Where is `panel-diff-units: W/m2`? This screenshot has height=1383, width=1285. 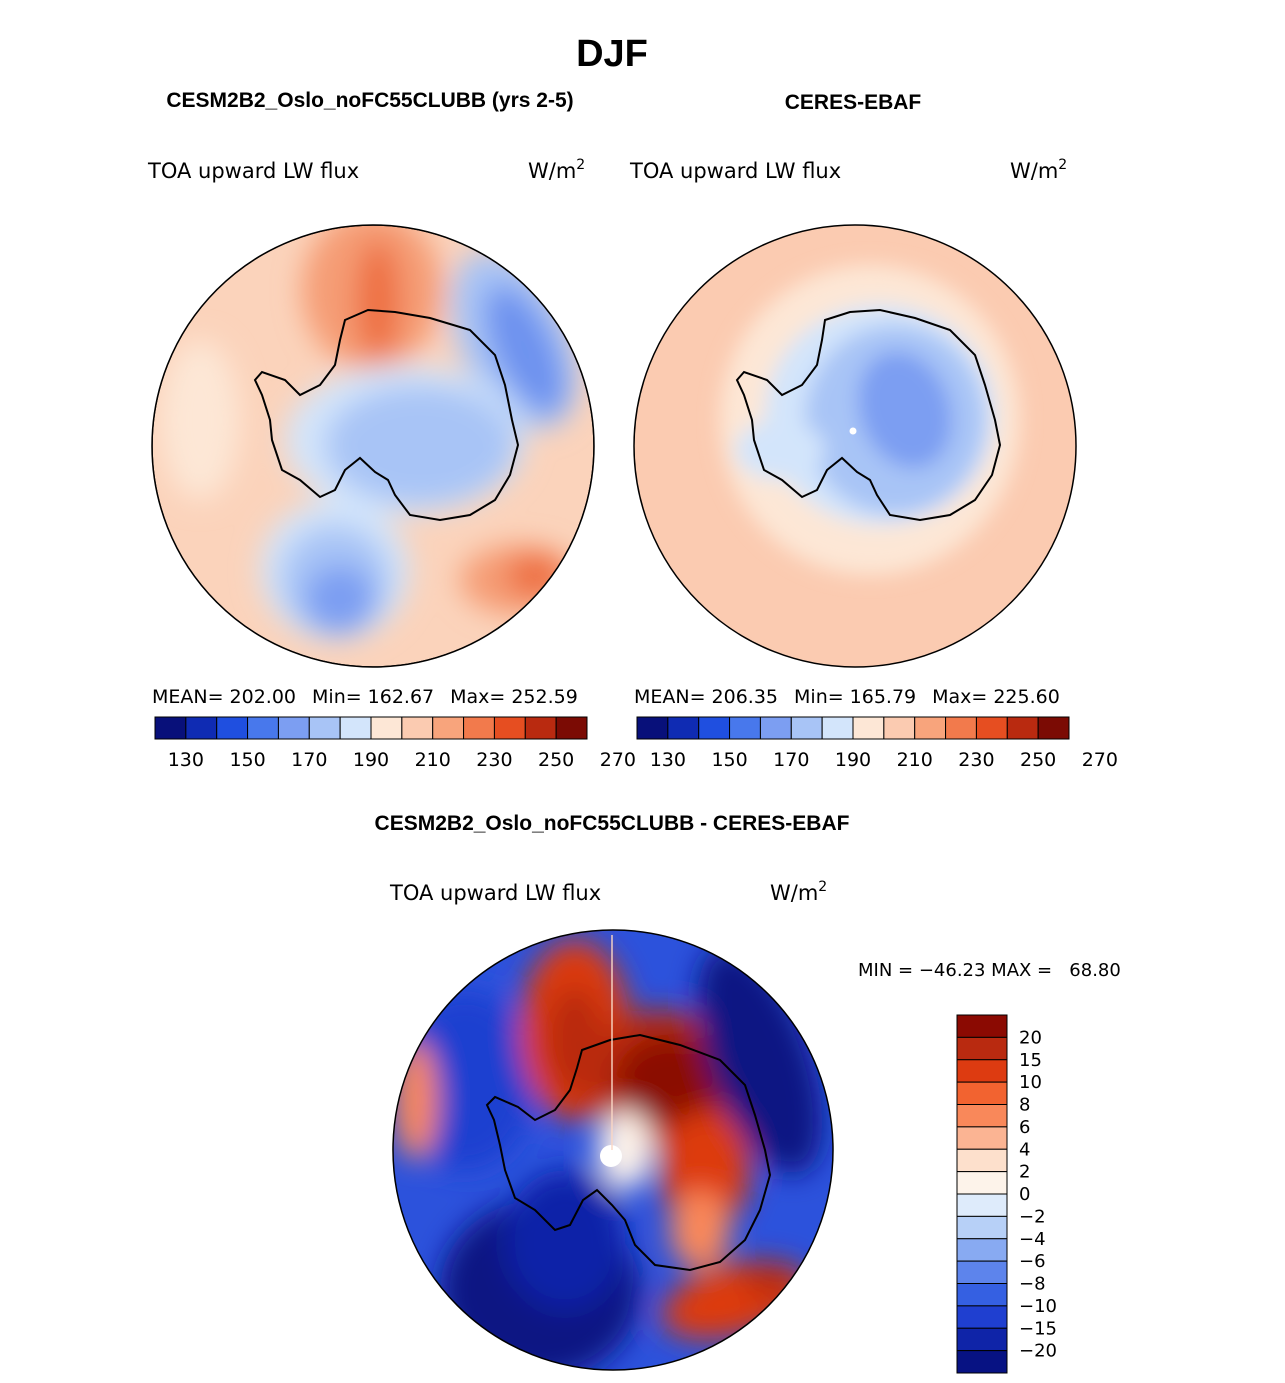 panel-diff-units: W/m2 is located at coordinates (798, 892).